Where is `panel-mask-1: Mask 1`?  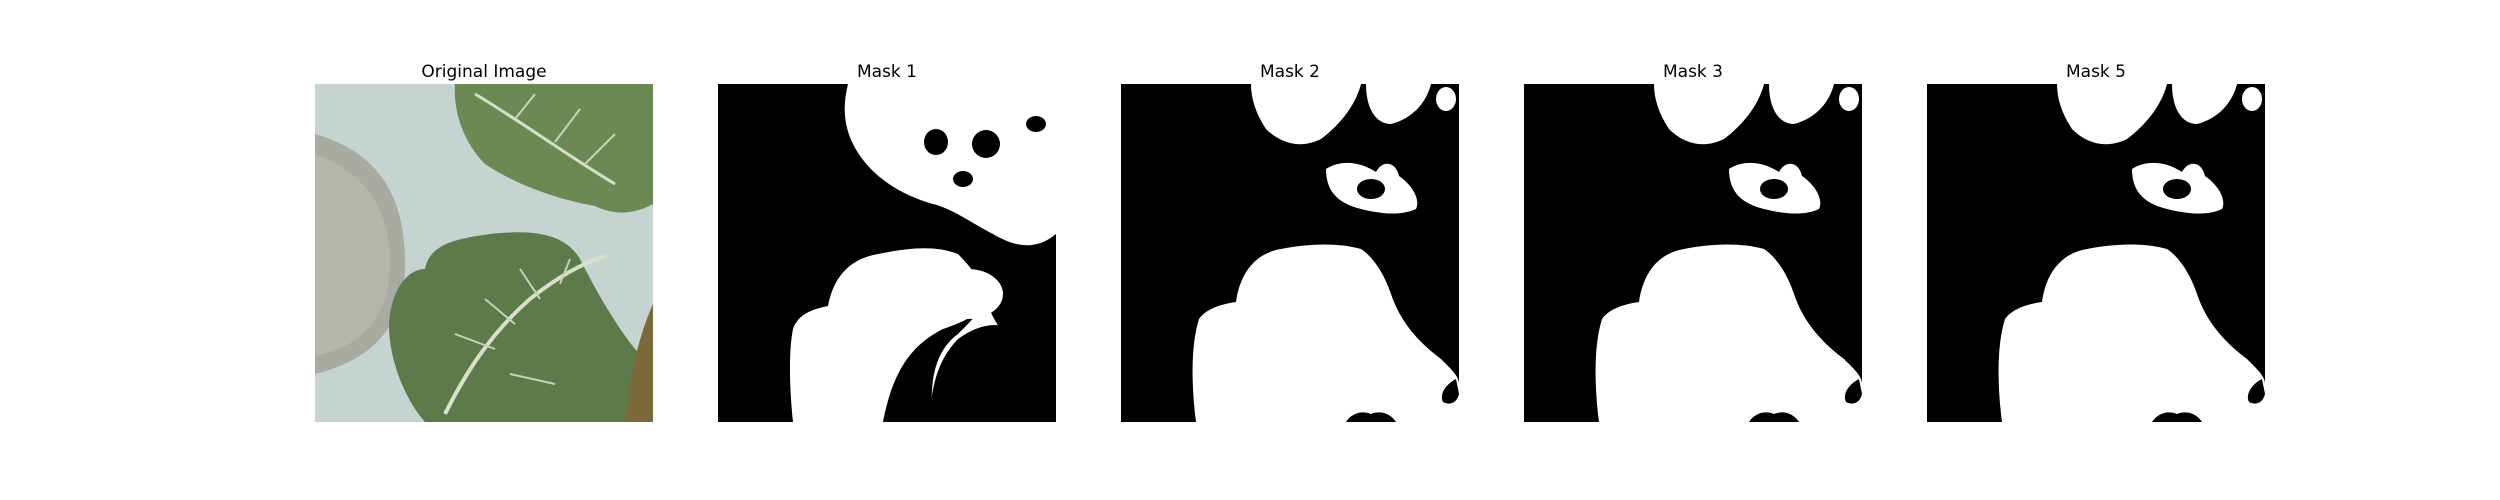
panel-mask-1: Mask 1 is located at coordinates (887, 241).